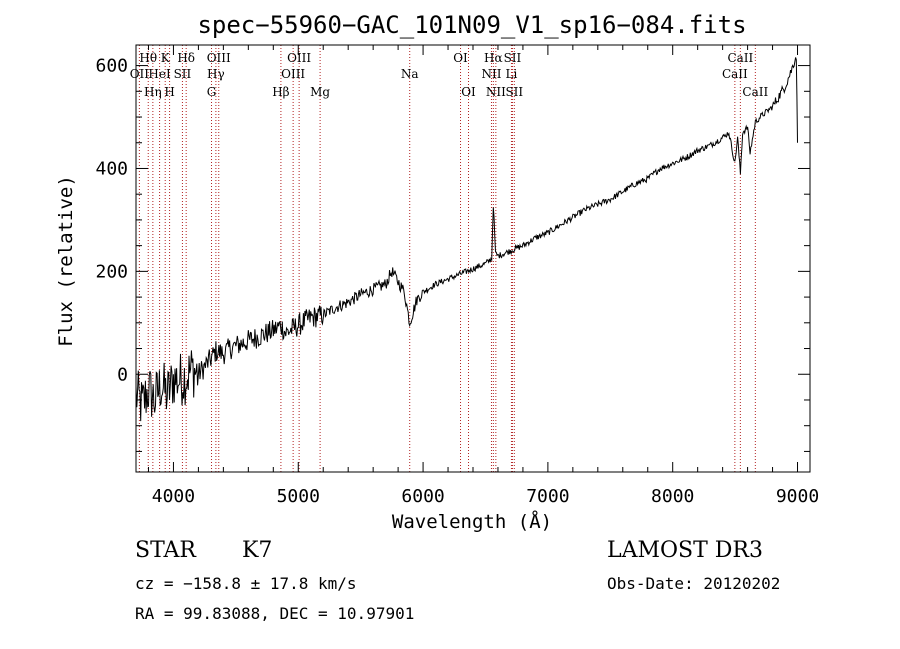  Describe the element at coordinates (468, 92) in the screenshot. I see `line-label-17: OI` at that location.